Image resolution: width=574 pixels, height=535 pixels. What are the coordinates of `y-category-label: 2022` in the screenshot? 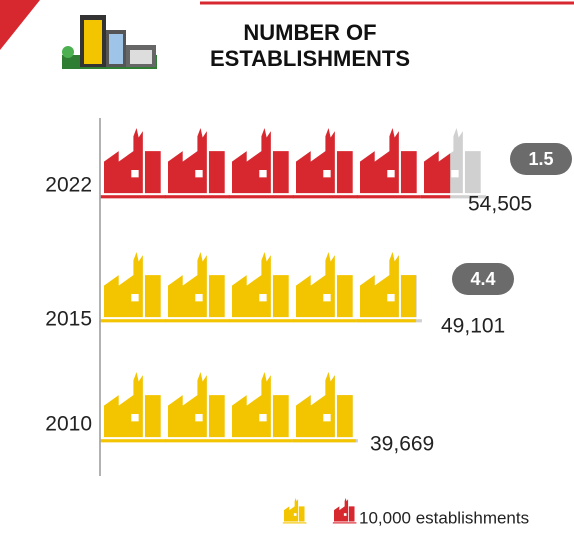 It's located at (68, 185).